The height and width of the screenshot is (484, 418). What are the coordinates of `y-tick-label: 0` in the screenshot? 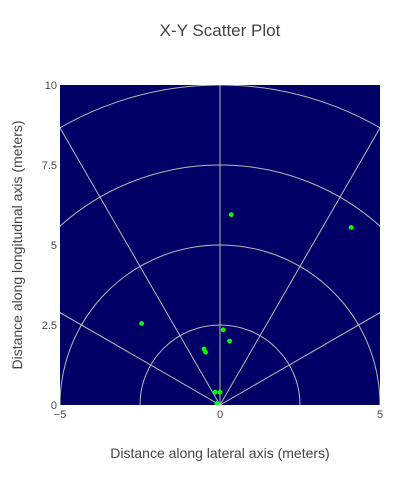 It's located at (54, 406).